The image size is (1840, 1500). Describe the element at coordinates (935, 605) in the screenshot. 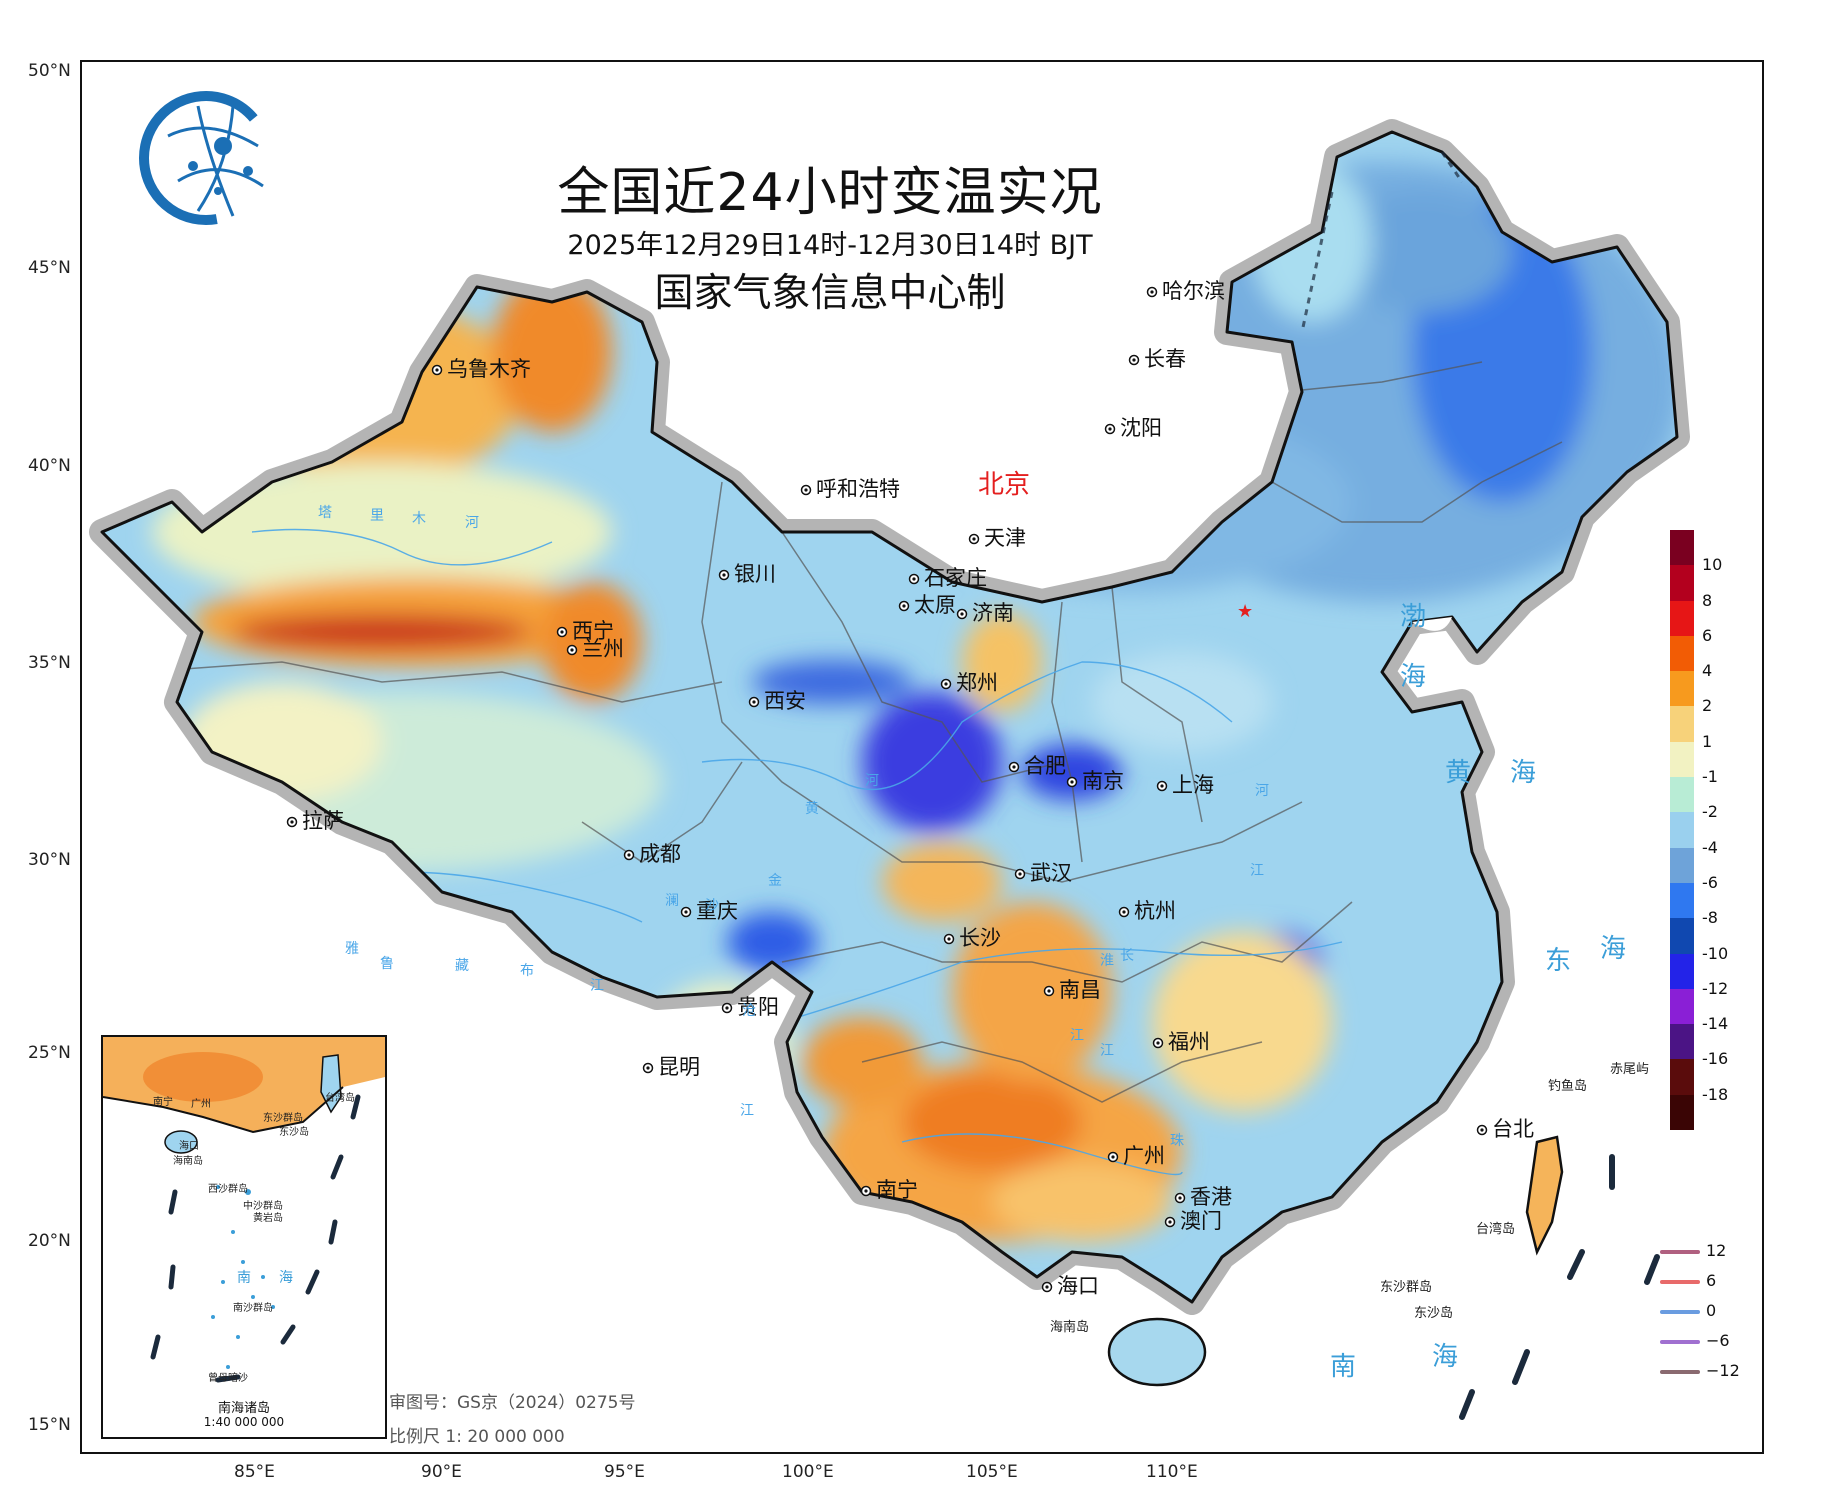

I see `city-label: 太原` at that location.